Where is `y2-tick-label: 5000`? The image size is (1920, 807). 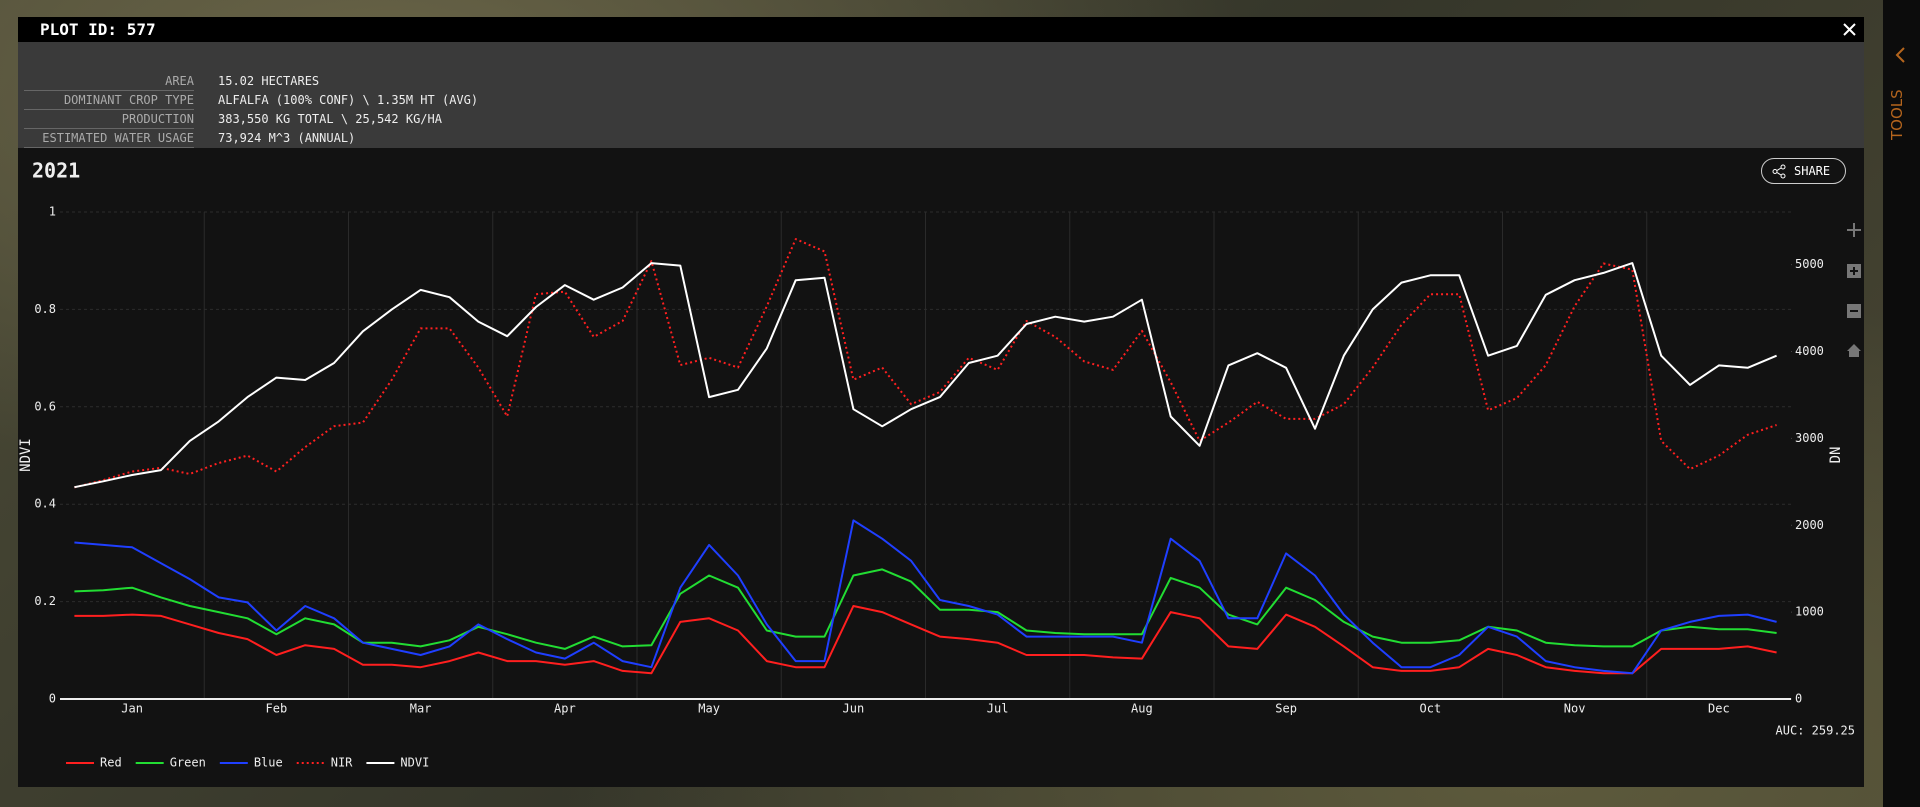
y2-tick-label: 5000 is located at coordinates (1809, 264).